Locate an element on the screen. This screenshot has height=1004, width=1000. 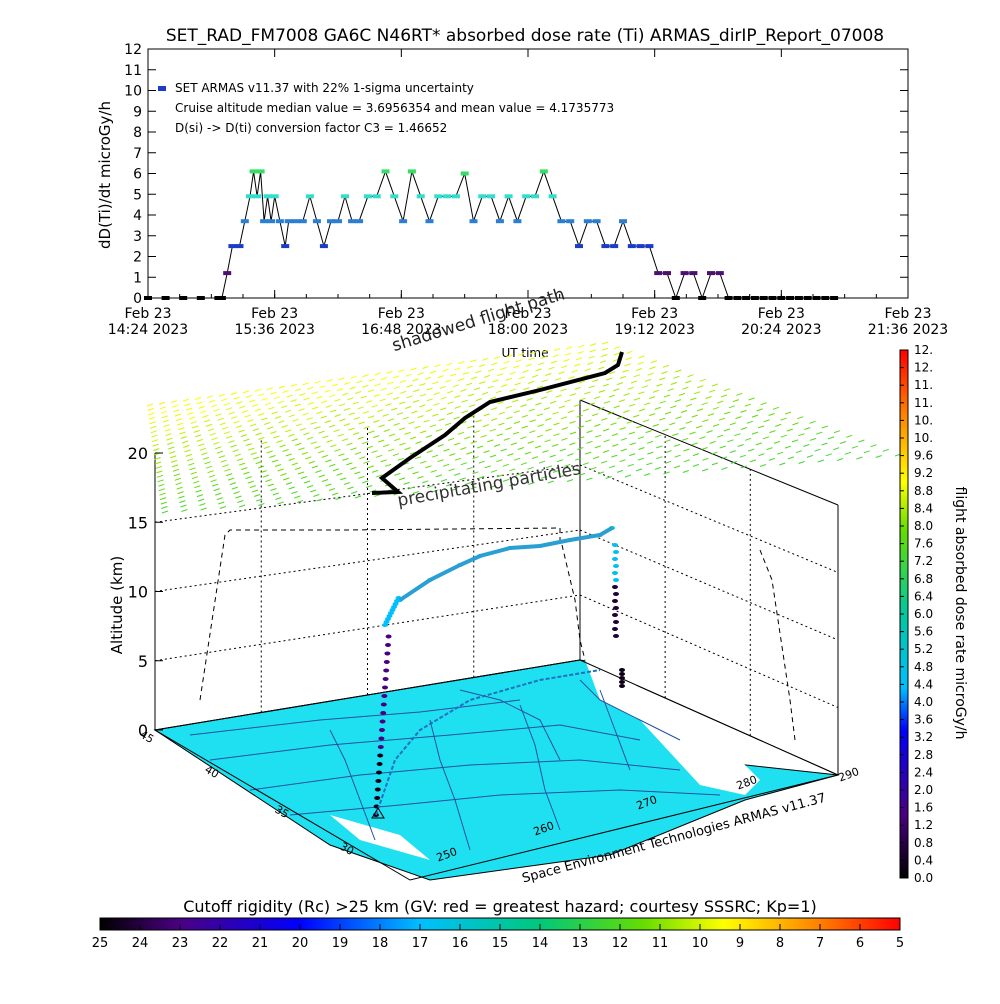
latitude-tick-label: 40 is located at coordinates (211, 772).